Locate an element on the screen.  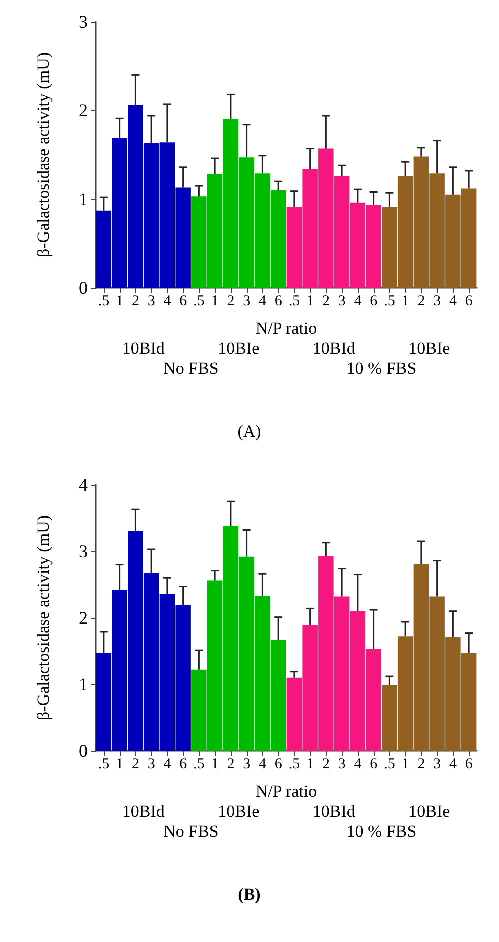
y-tick-label: 4 is located at coordinates (83, 485).